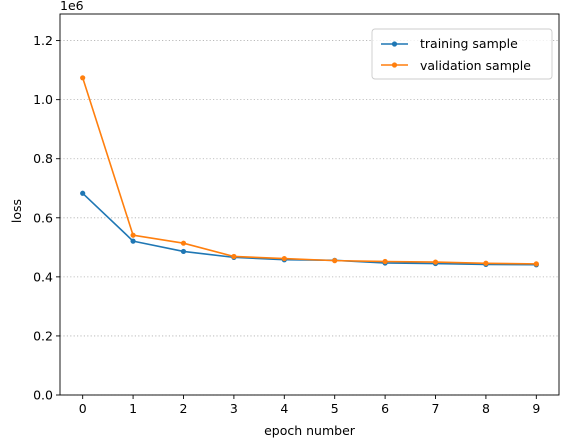 This screenshot has width=567, height=448. I want to click on legend: training sample validation sample, so click(462, 54).